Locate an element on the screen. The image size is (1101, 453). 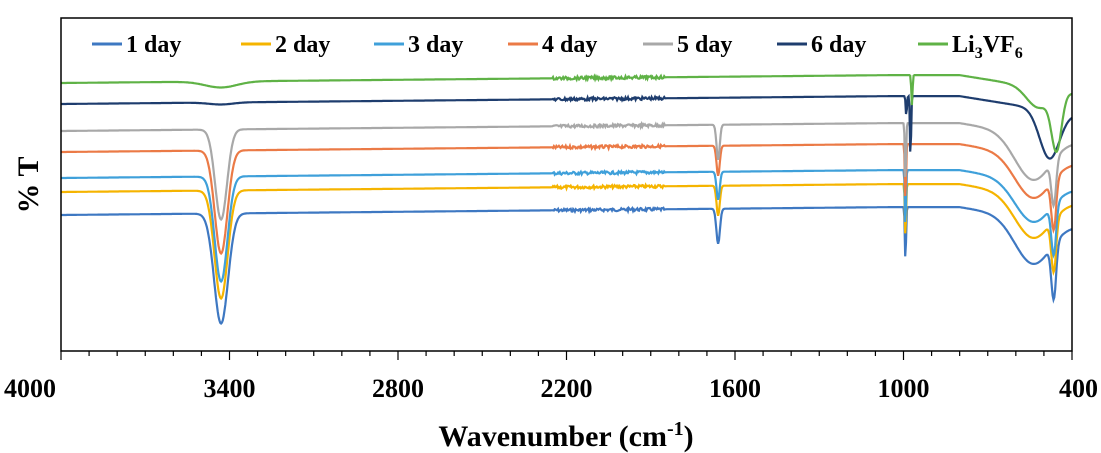
legend-label: Li3VF6 is located at coordinates (987, 47).